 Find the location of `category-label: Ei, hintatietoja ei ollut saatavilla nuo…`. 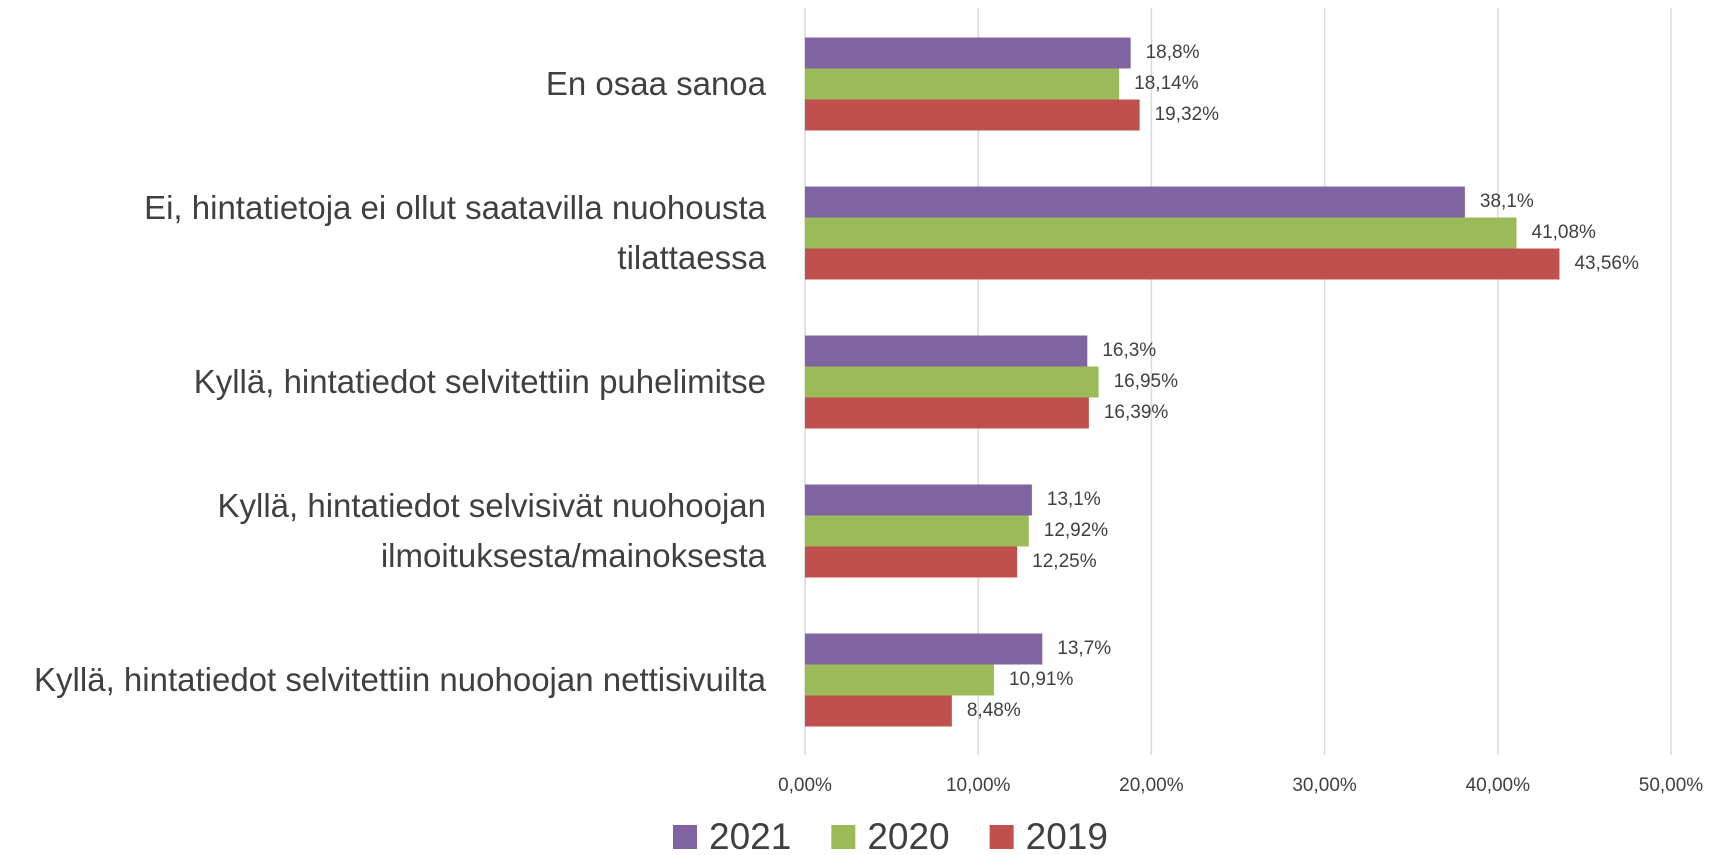

category-label: Ei, hintatietoja ei ollut saatavilla nuo… is located at coordinates (455, 232).